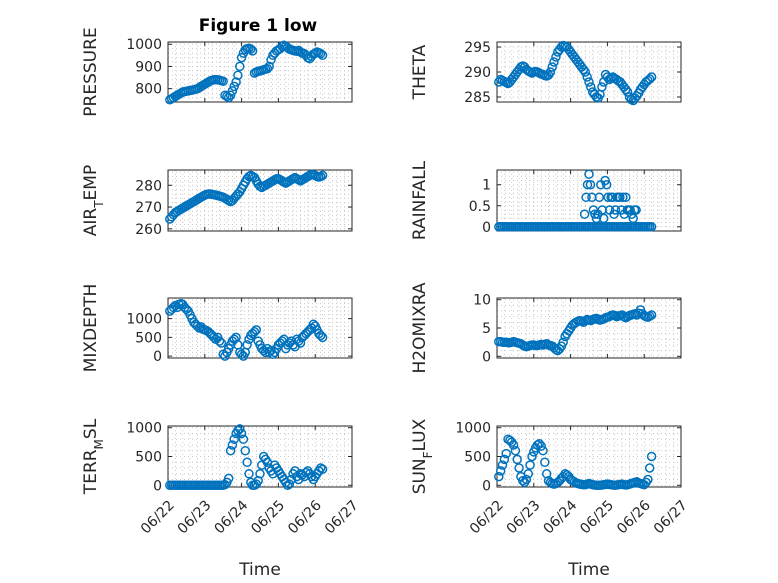 The height and width of the screenshot is (583, 778). I want to click on y-tick-label: 290, so click(477, 73).